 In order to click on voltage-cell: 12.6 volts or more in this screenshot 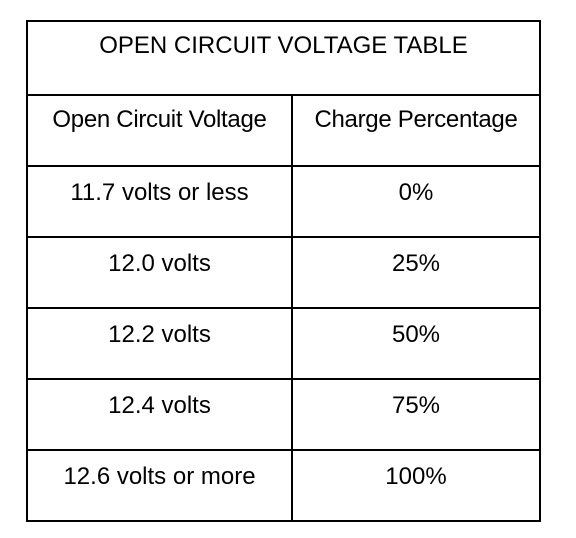, I will do `click(160, 485)`.